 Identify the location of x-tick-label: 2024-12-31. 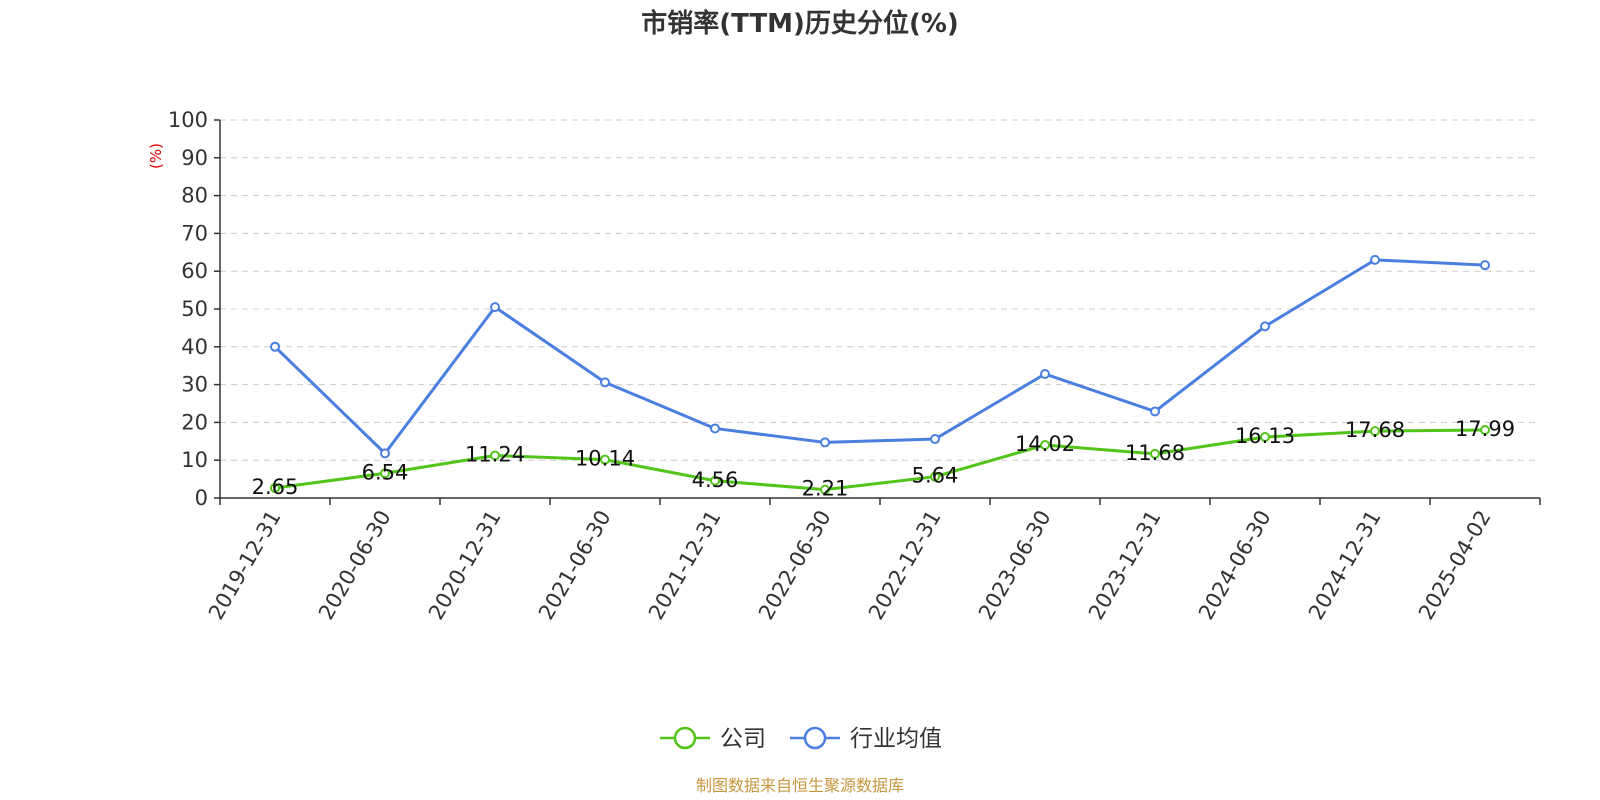
(1345, 565).